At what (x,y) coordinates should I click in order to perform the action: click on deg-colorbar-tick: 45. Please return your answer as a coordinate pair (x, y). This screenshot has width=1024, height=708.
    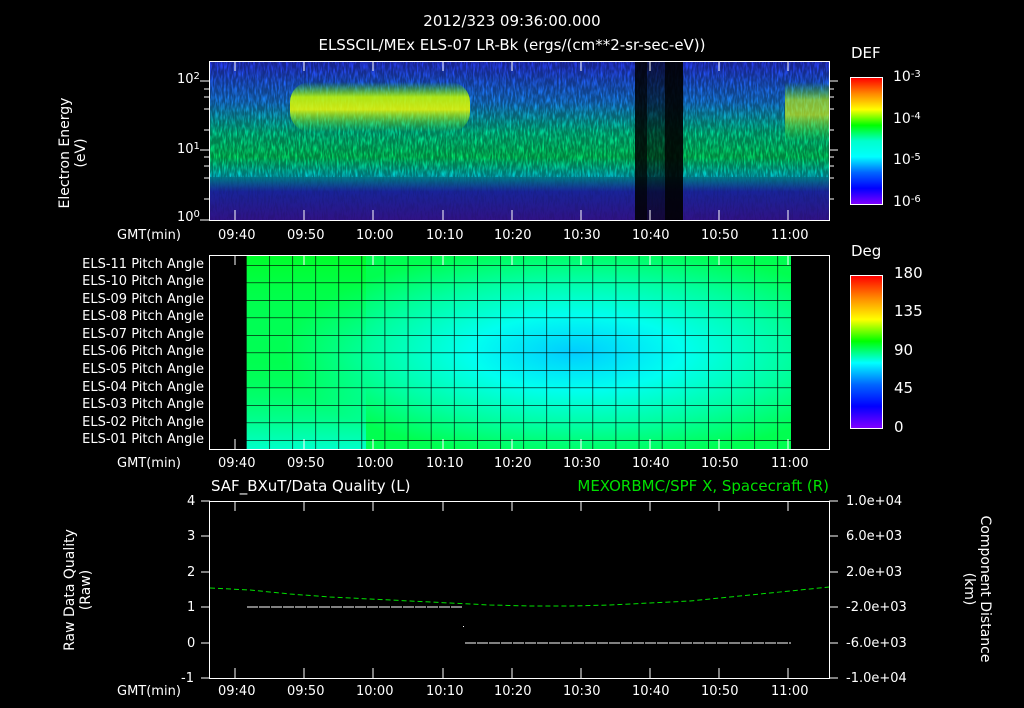
    Looking at the image, I should click on (904, 388).